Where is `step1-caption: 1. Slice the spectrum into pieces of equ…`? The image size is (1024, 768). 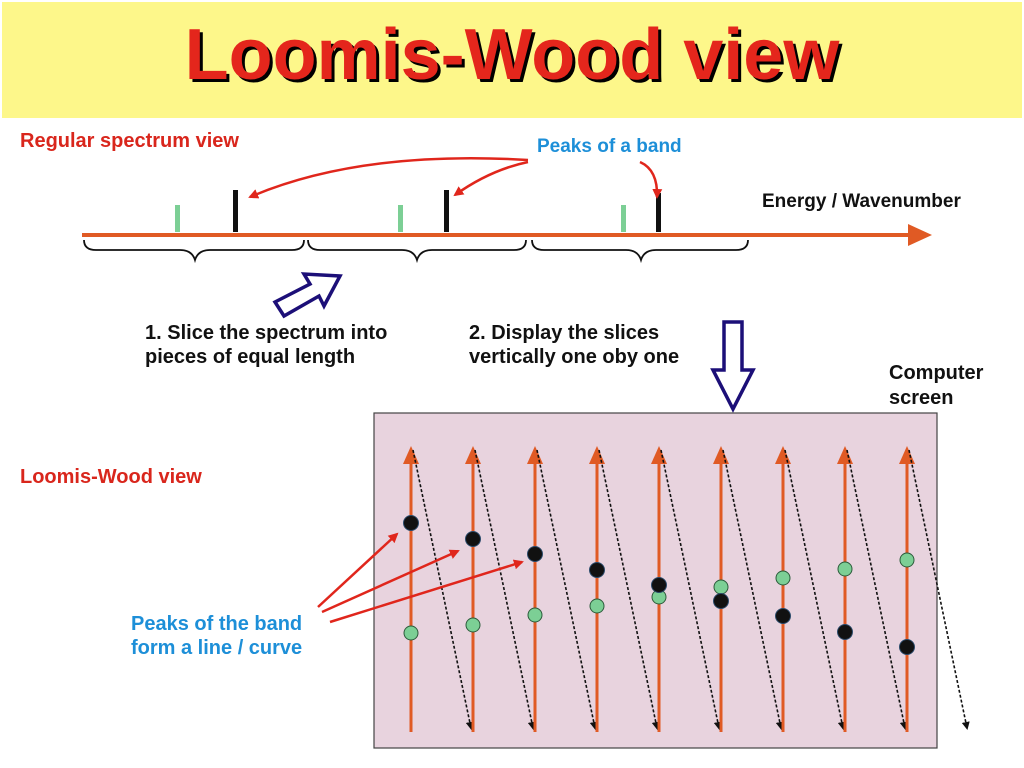
step1-caption: 1. Slice the spectrum into pieces of equ… is located at coordinates (266, 345).